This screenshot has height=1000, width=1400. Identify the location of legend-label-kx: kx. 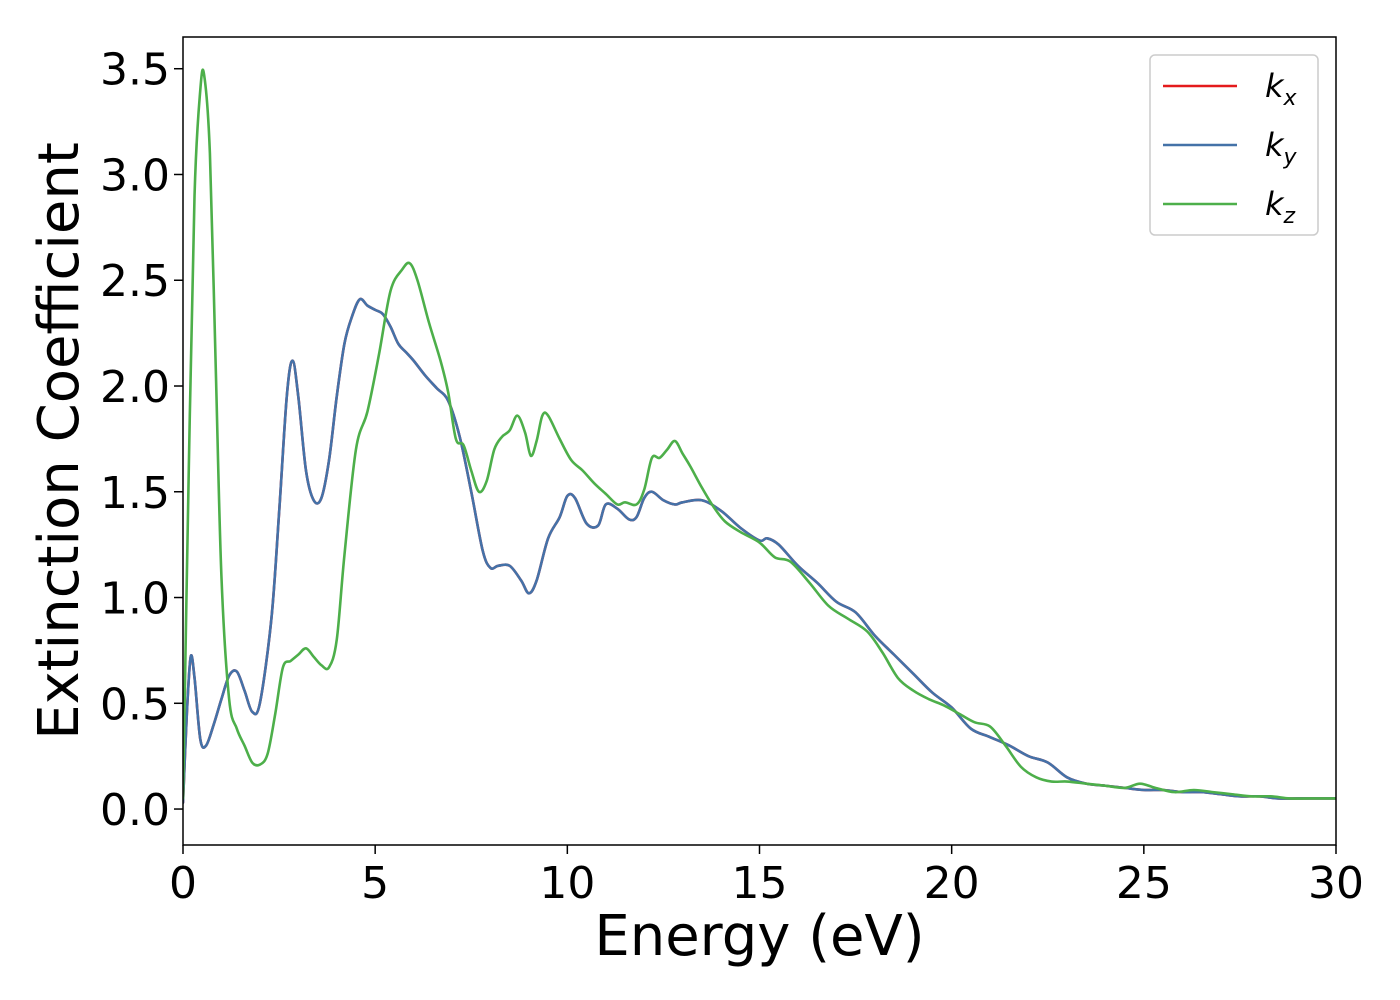
(1281, 89).